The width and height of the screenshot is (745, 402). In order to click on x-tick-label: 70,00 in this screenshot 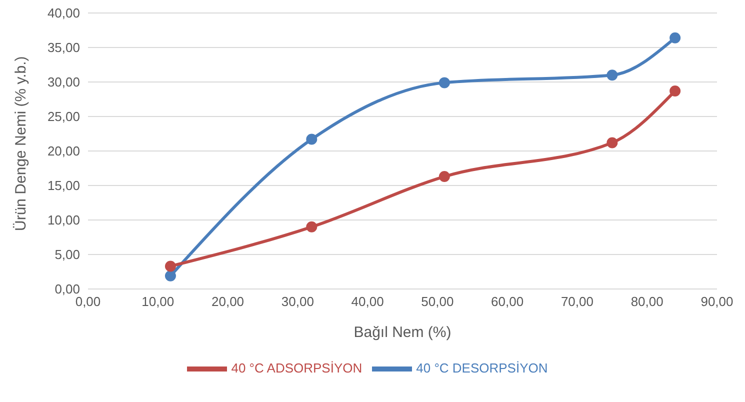, I will do `click(577, 302)`.